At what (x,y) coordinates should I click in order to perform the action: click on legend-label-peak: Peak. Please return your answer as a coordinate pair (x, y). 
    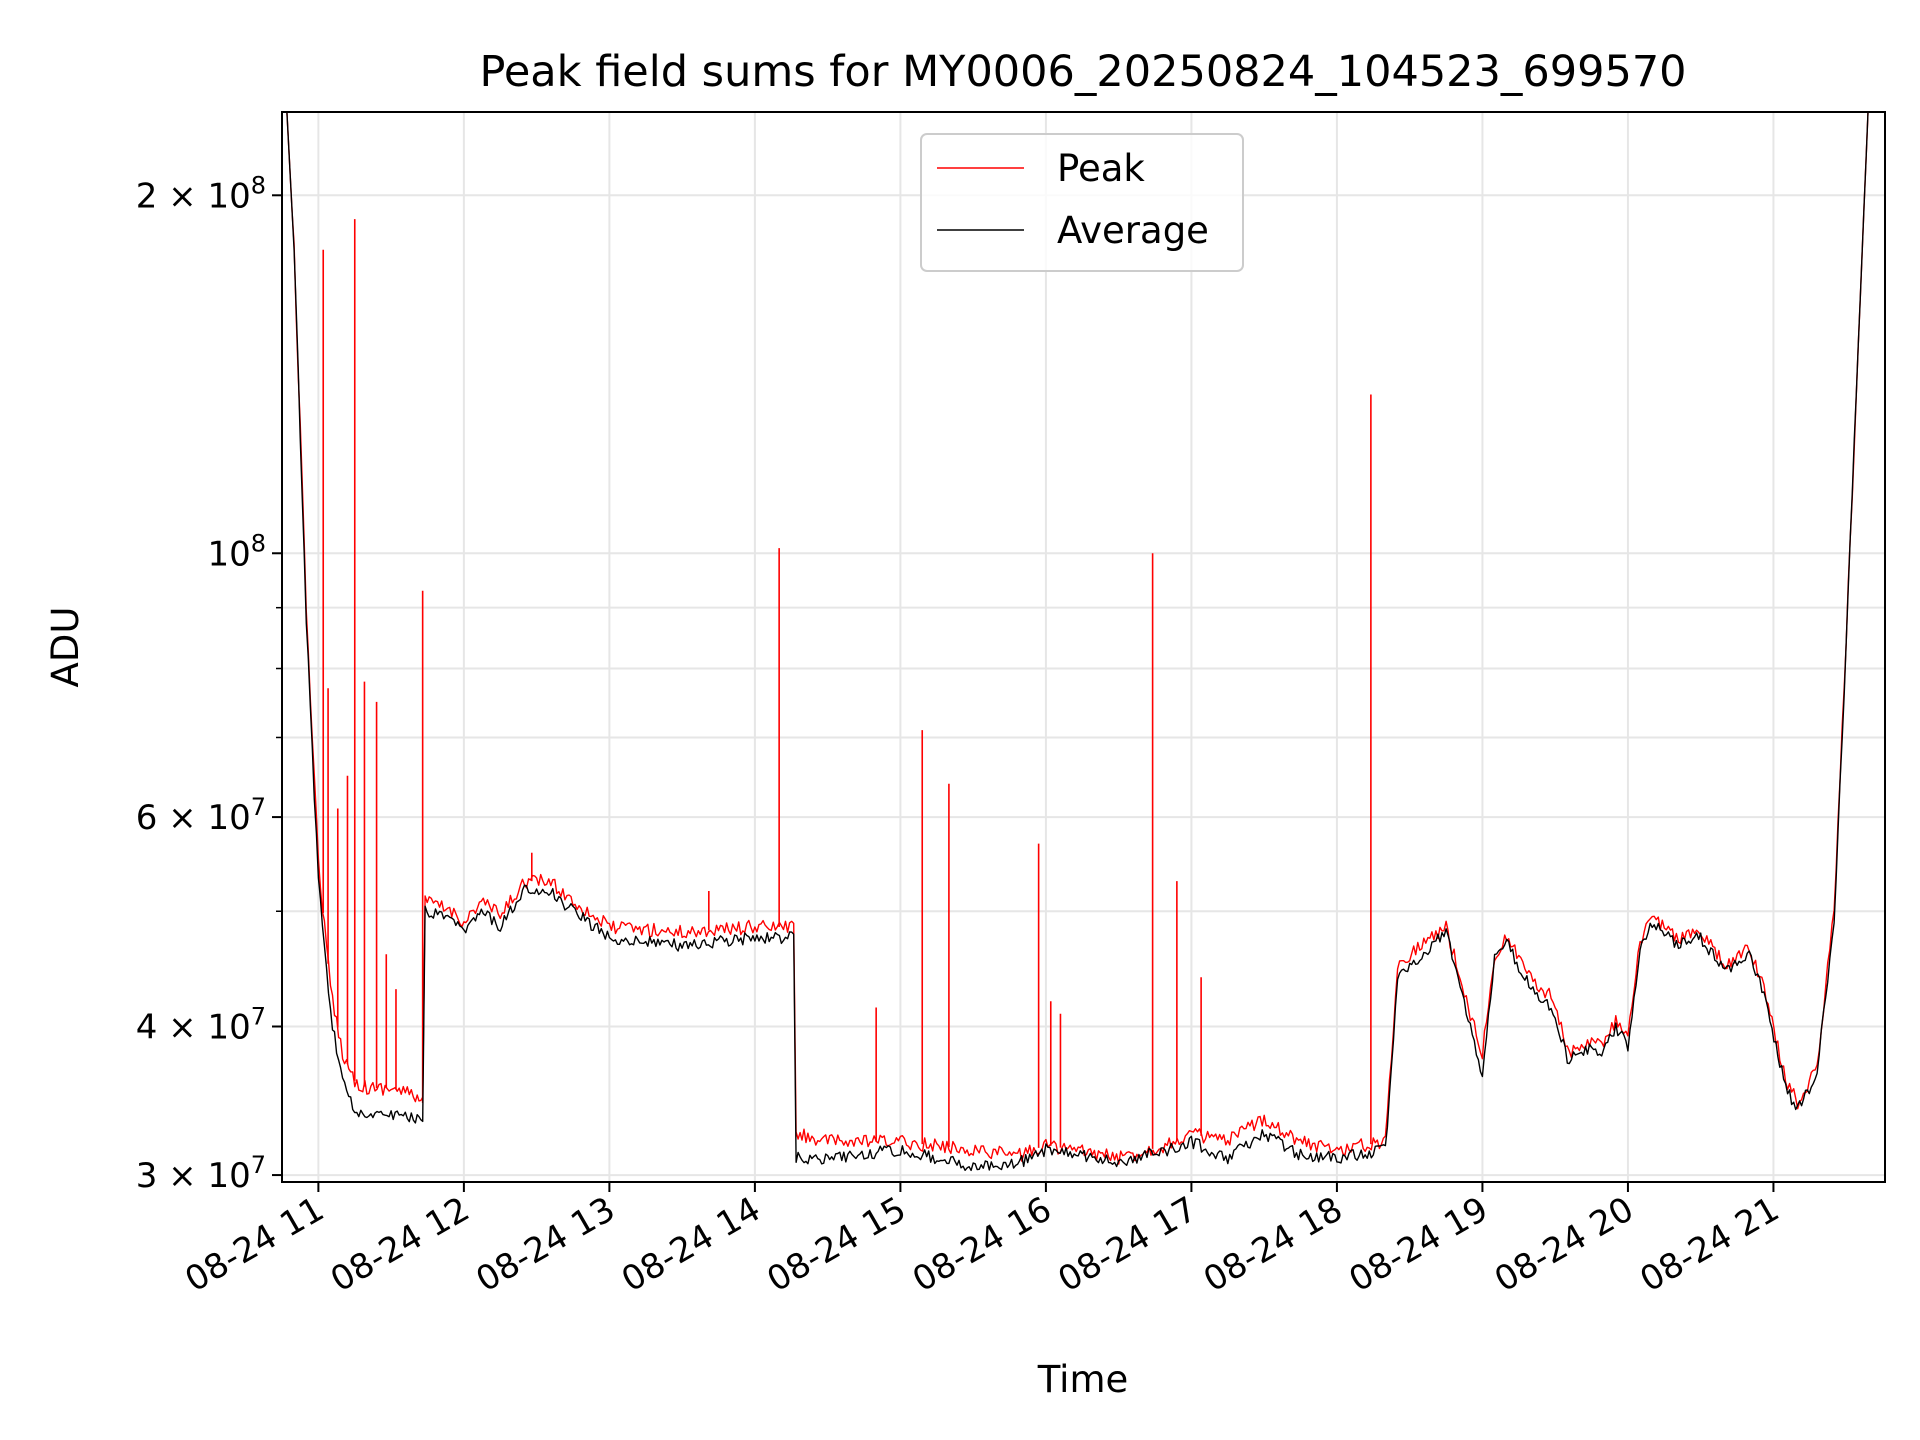
    Looking at the image, I should click on (1101, 168).